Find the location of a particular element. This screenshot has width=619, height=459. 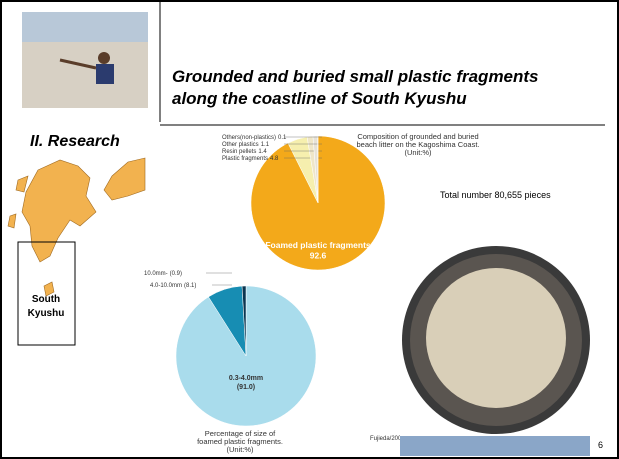

slice-label: Foamed plastic fragments is located at coordinates (318, 245).